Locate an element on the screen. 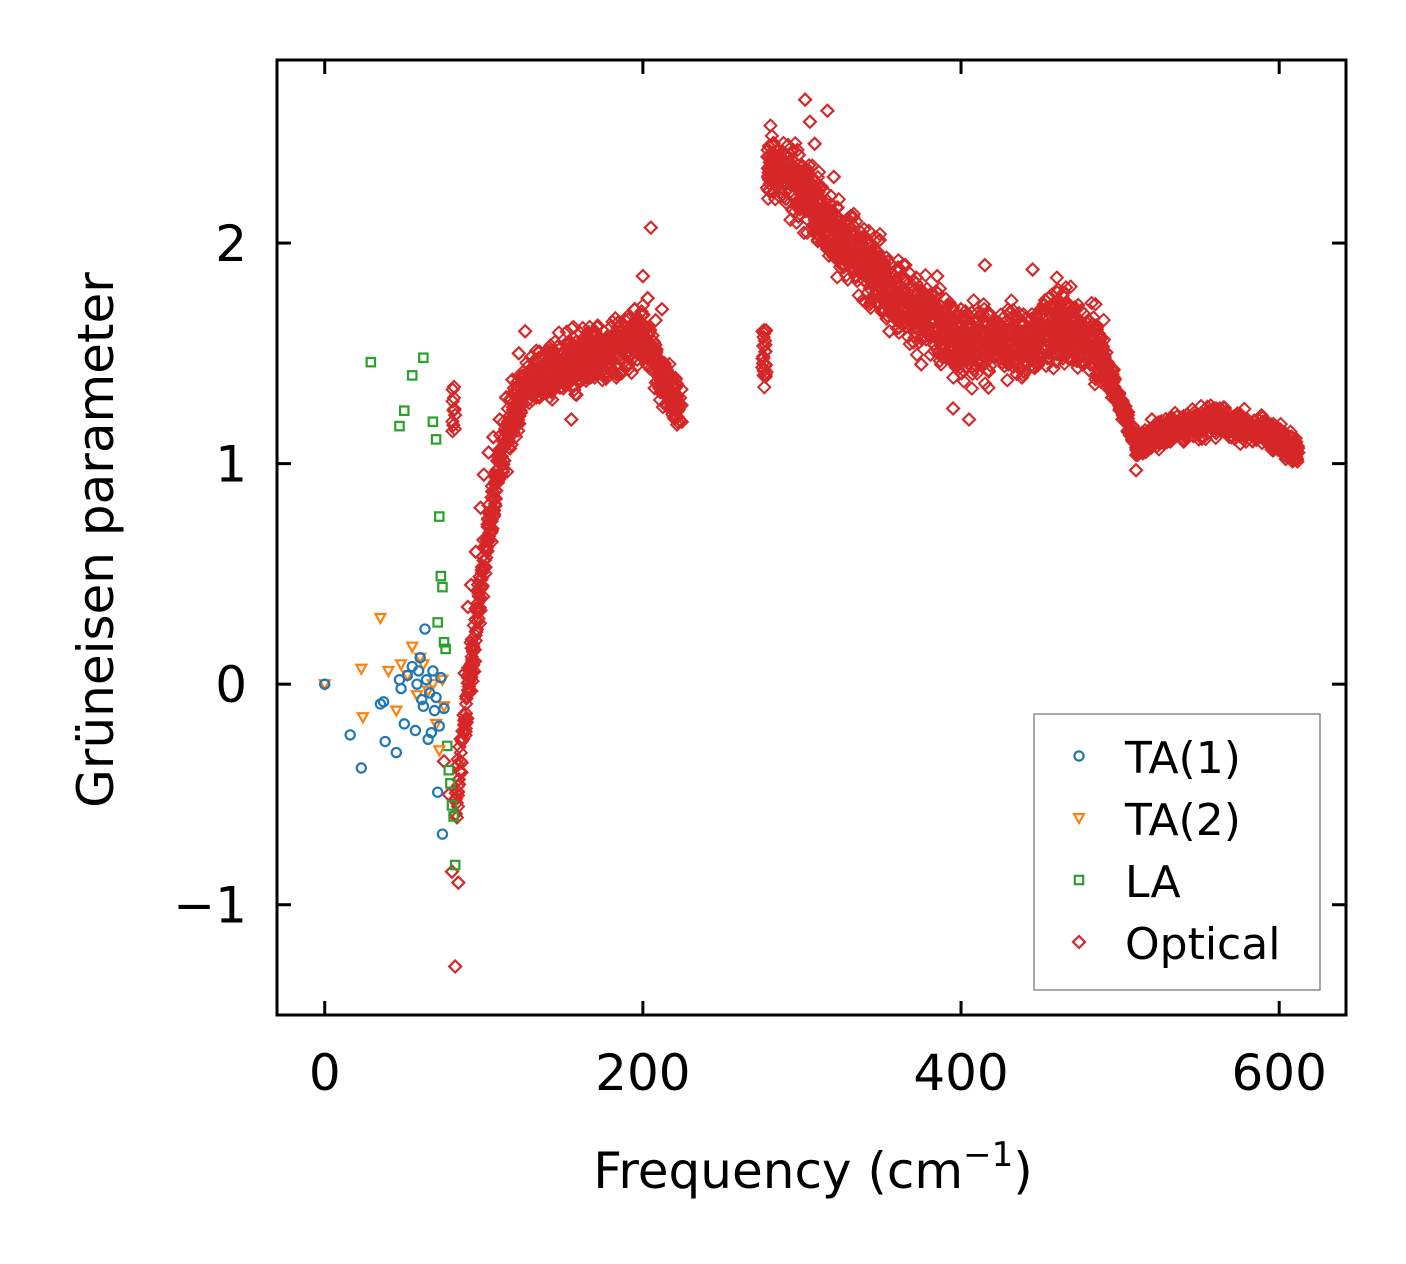 Image resolution: width=1406 pixels, height=1264 pixels. legend-marker-optical is located at coordinates (1079, 942).